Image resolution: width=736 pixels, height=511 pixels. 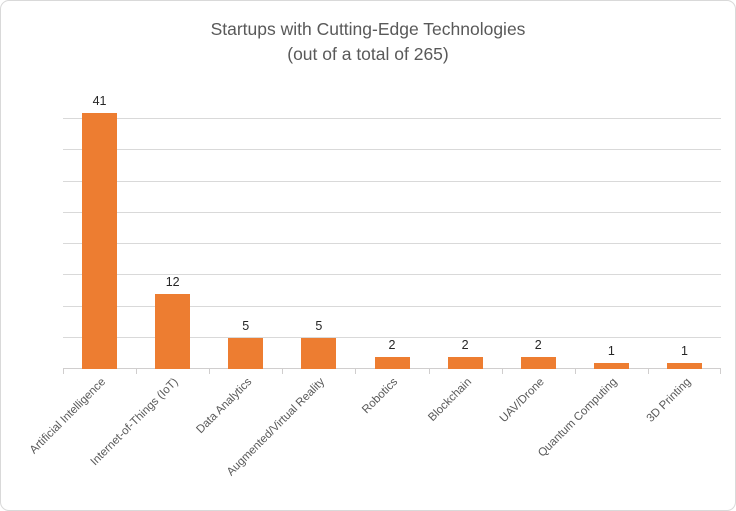 What do you see at coordinates (449, 400) in the screenshot?
I see `category-label: Blockchain` at bounding box center [449, 400].